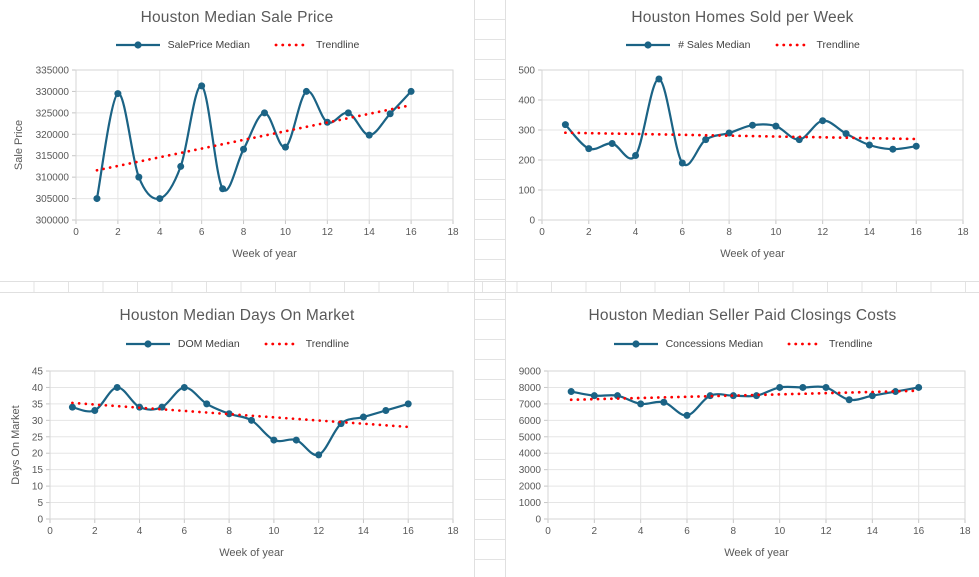 Image resolution: width=979 pixels, height=577 pixels. Describe the element at coordinates (237, 315) in the screenshot. I see `chart-title: Houston Median Days On Market` at that location.